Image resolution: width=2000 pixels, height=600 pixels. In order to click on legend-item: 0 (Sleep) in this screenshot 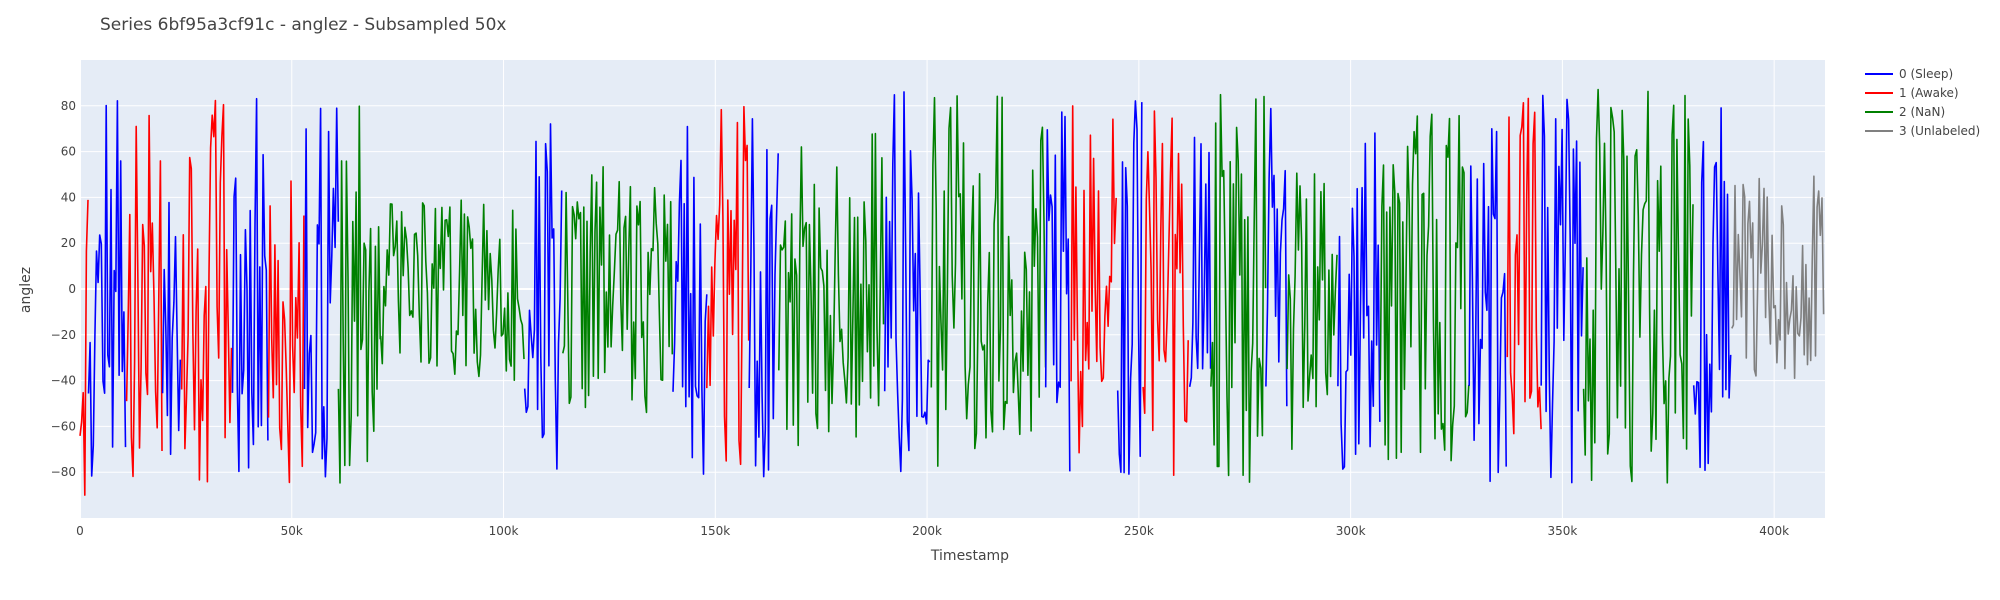, I will do `click(1909, 74)`.